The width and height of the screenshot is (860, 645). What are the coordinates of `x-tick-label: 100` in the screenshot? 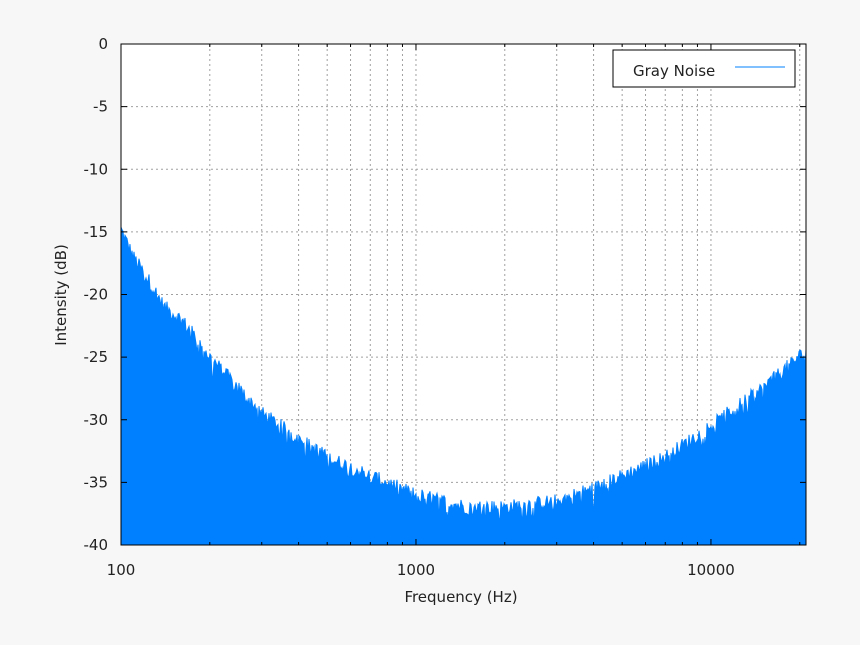 It's located at (121, 570).